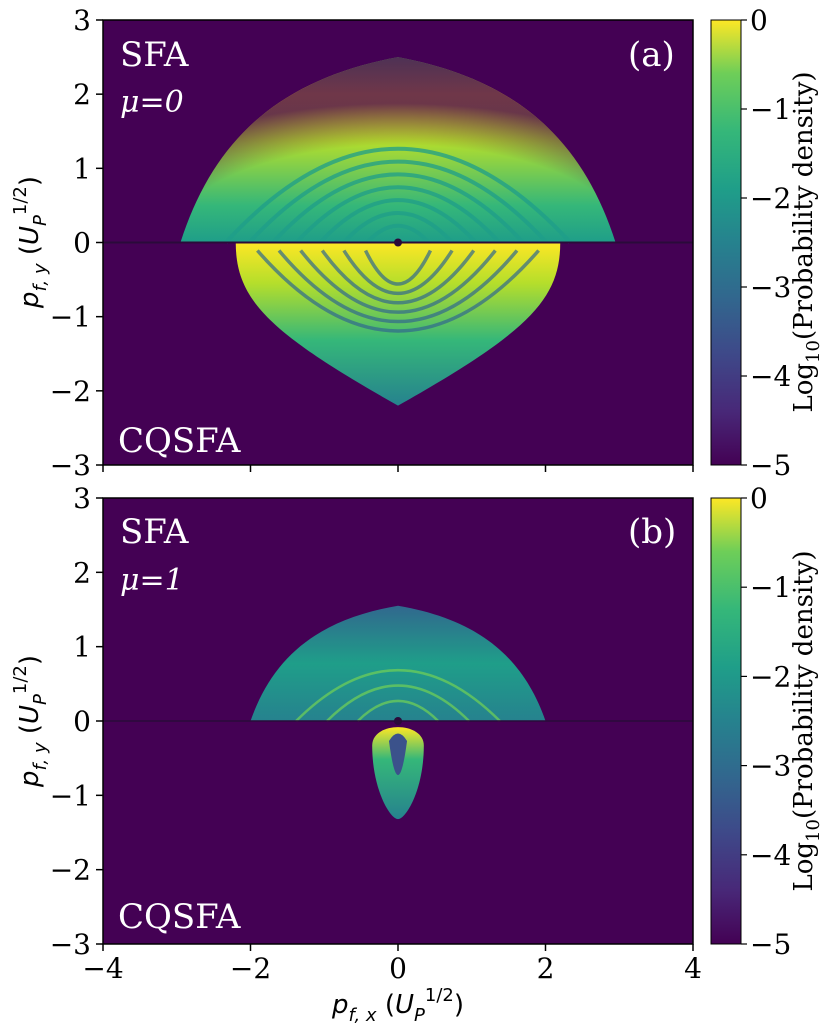 This screenshot has height=1027, width=830. What do you see at coordinates (152, 102) in the screenshot?
I see `mu-label: μ=0` at bounding box center [152, 102].